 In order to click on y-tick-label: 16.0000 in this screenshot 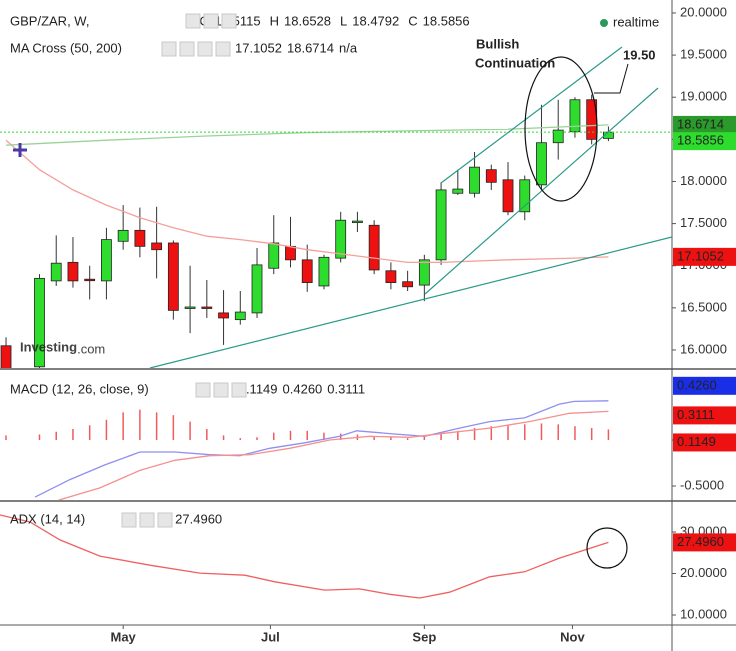, I will do `click(703, 348)`.